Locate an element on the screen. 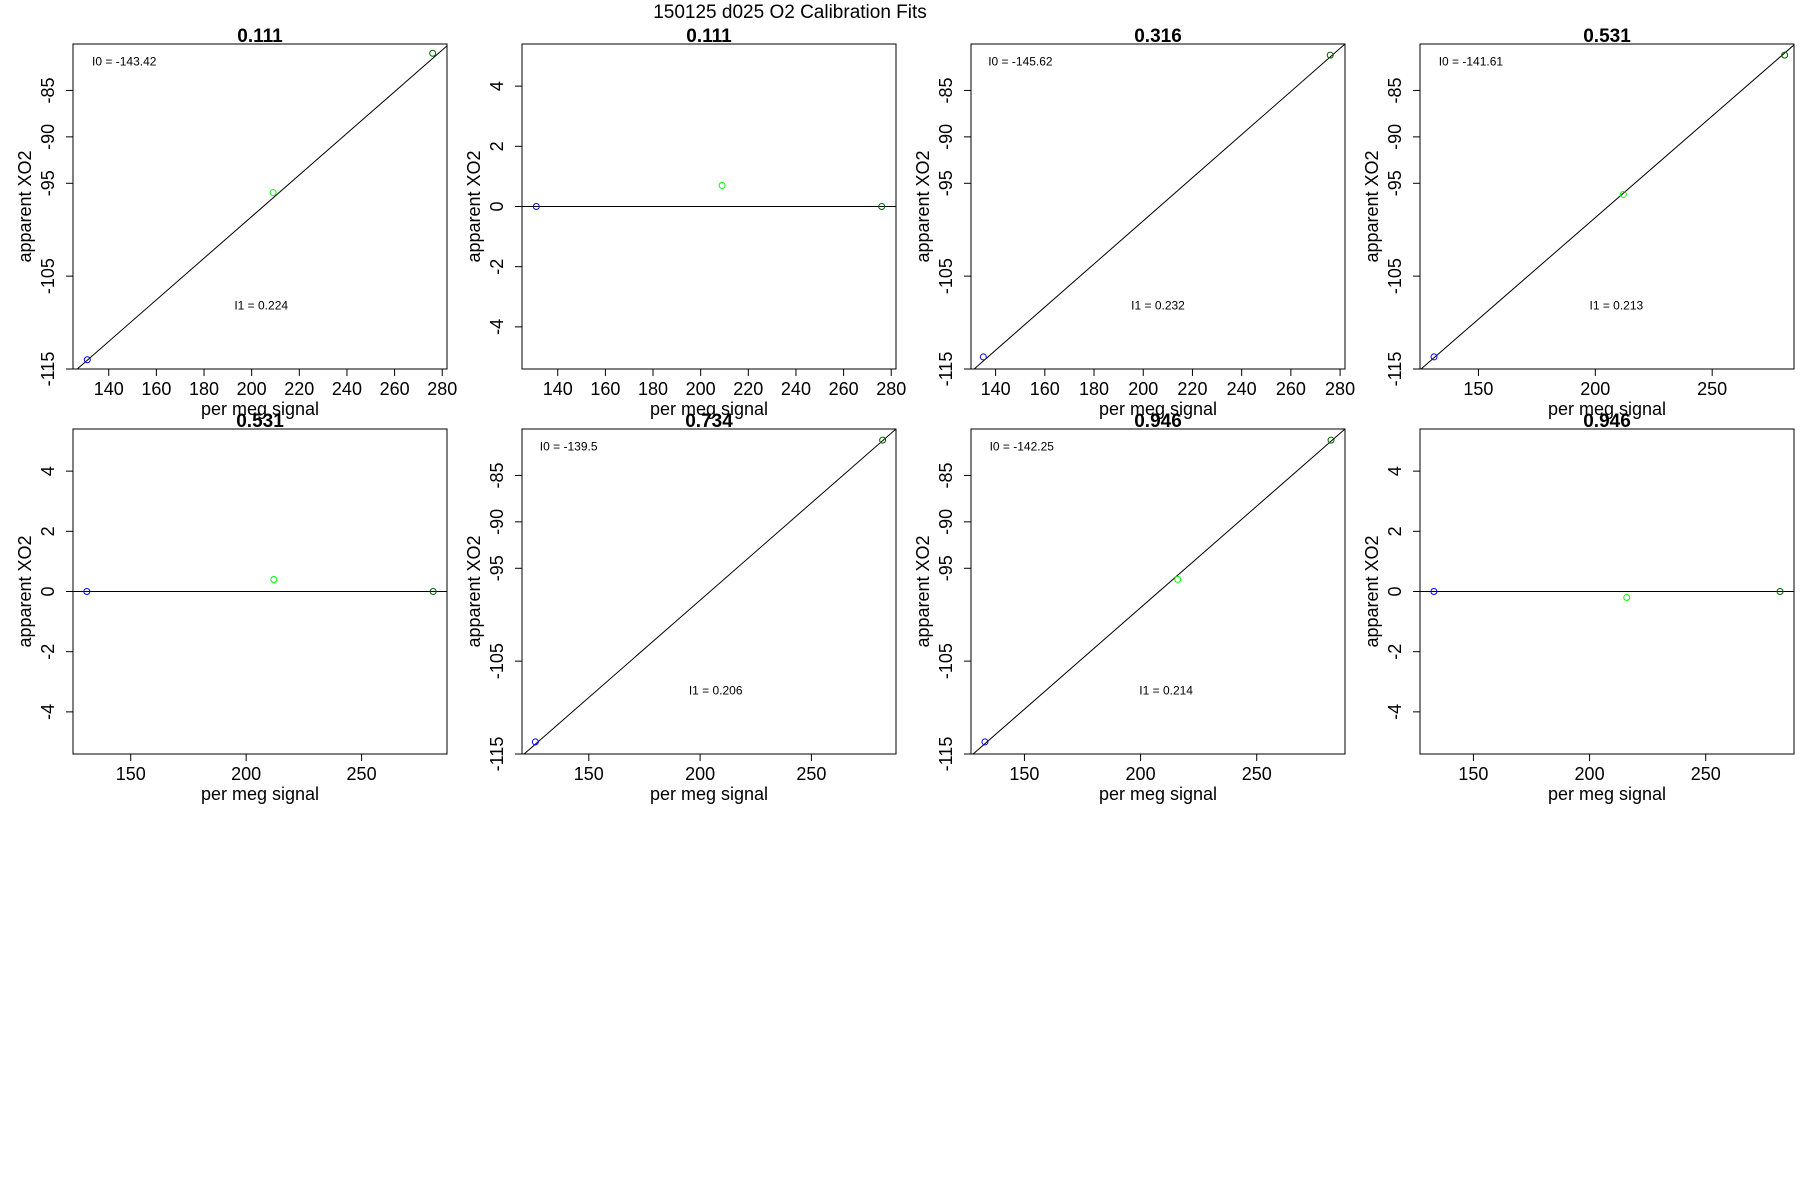  x-tick-label: 160 is located at coordinates (156, 389).